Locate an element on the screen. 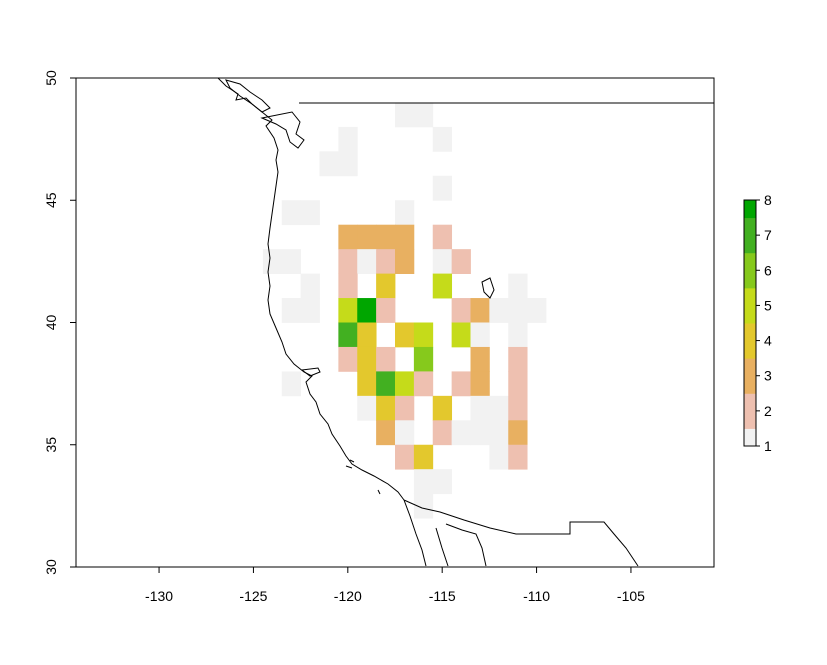 This screenshot has width=827, height=665. x-tick-label: -125 is located at coordinates (253, 596).